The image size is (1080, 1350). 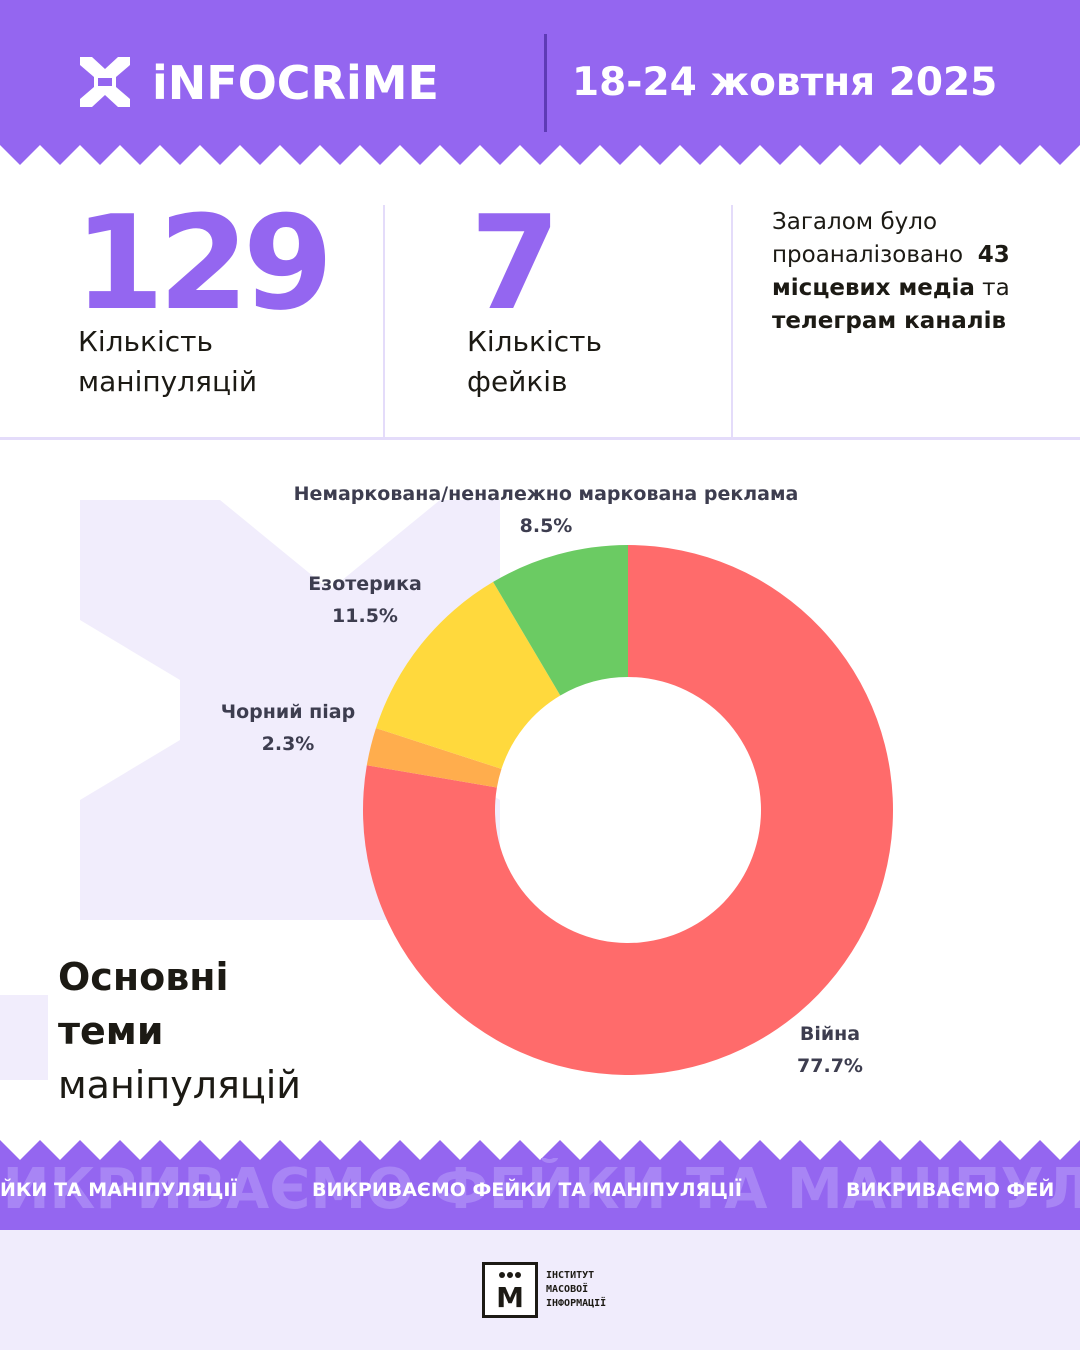 I want to click on ticker-big-text: ВИКРИВАЄМО ФЕЙКИ ТА МАНІПУЛЯЦІЇ, so click(x=540, y=1190).